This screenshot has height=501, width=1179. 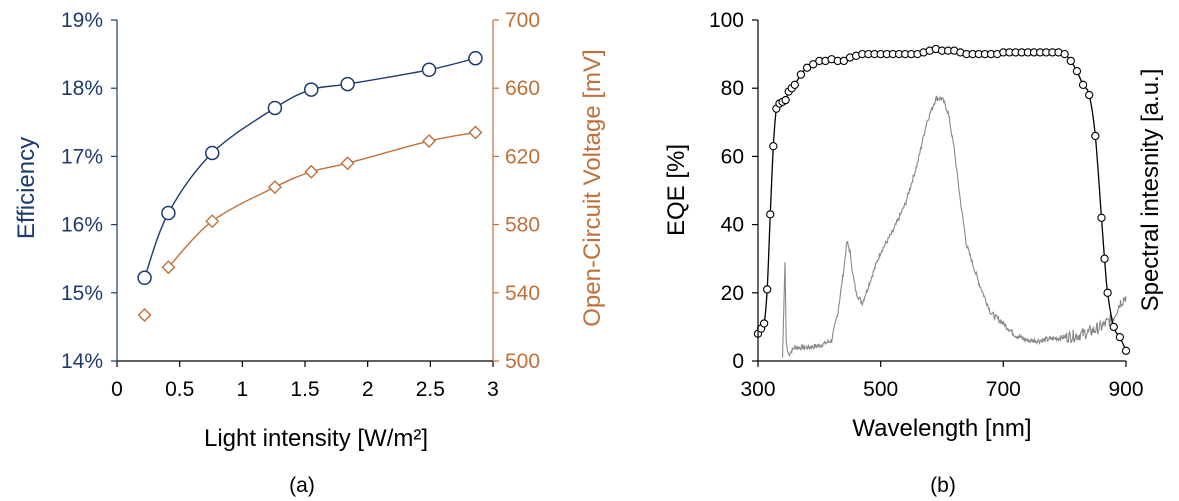 What do you see at coordinates (738, 361) in the screenshot?
I see `chart-b-left-tick-label: 0` at bounding box center [738, 361].